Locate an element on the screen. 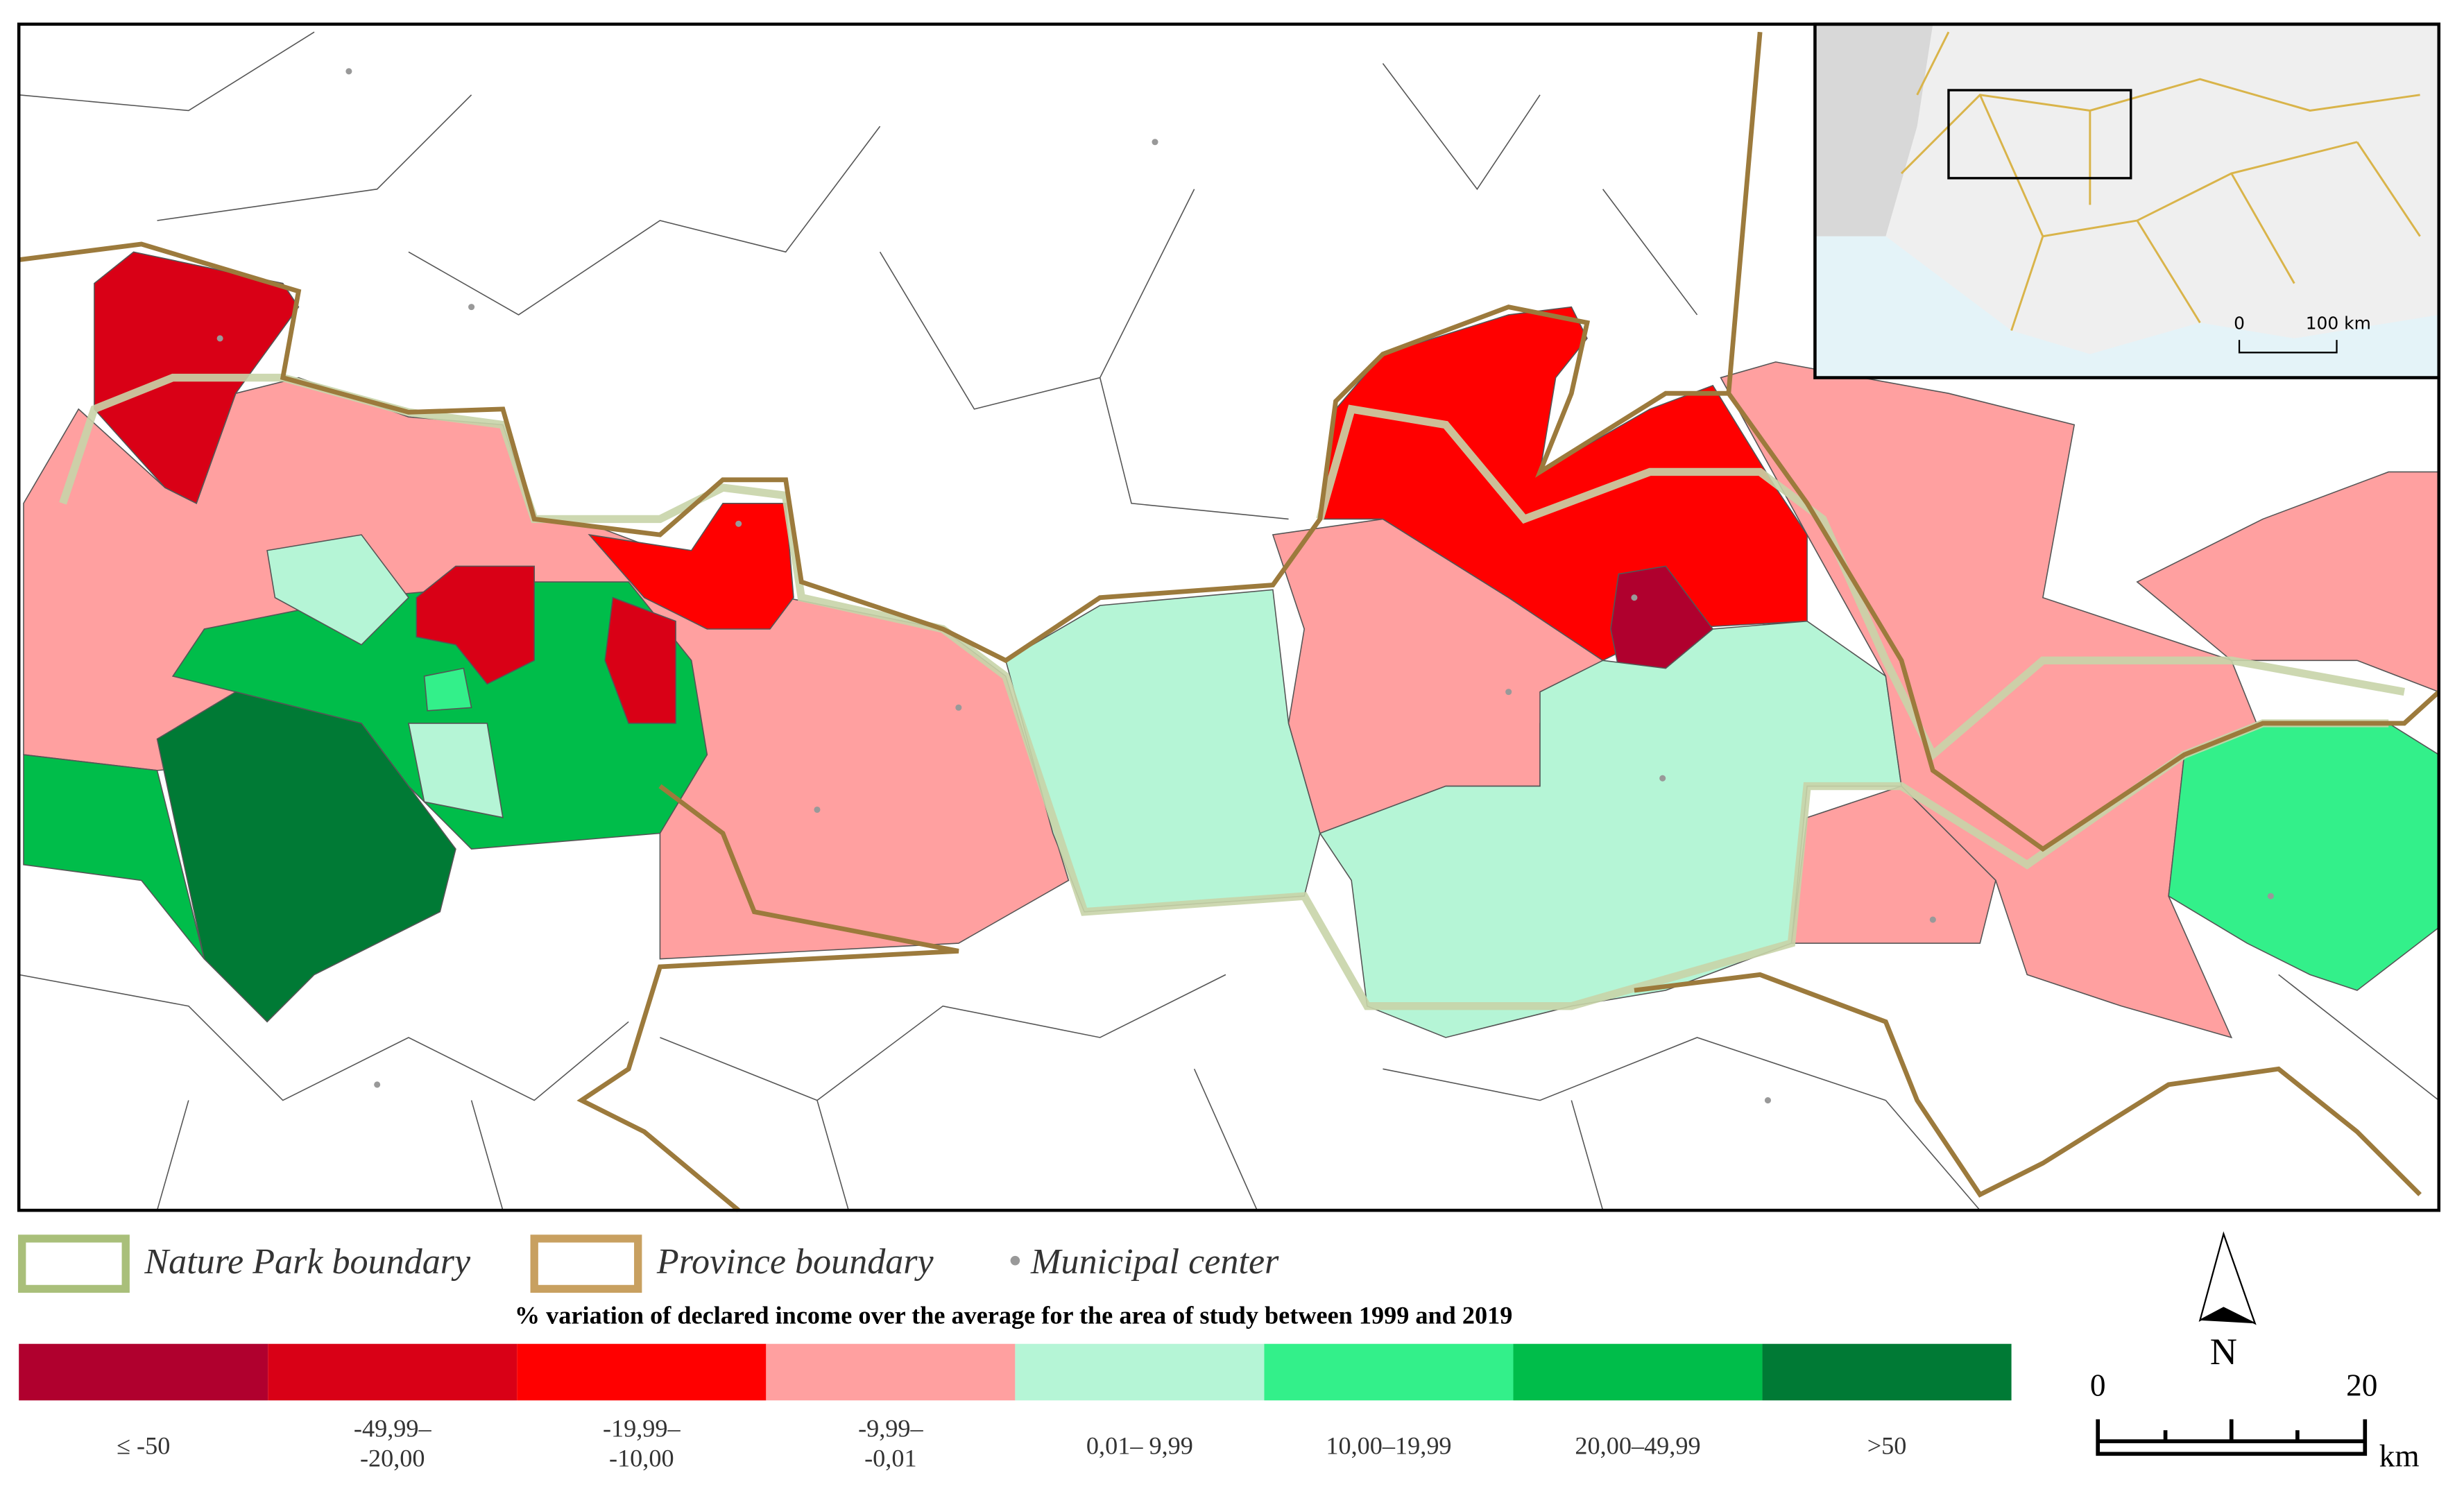  scale-label: 0 is located at coordinates (2098, 1385).